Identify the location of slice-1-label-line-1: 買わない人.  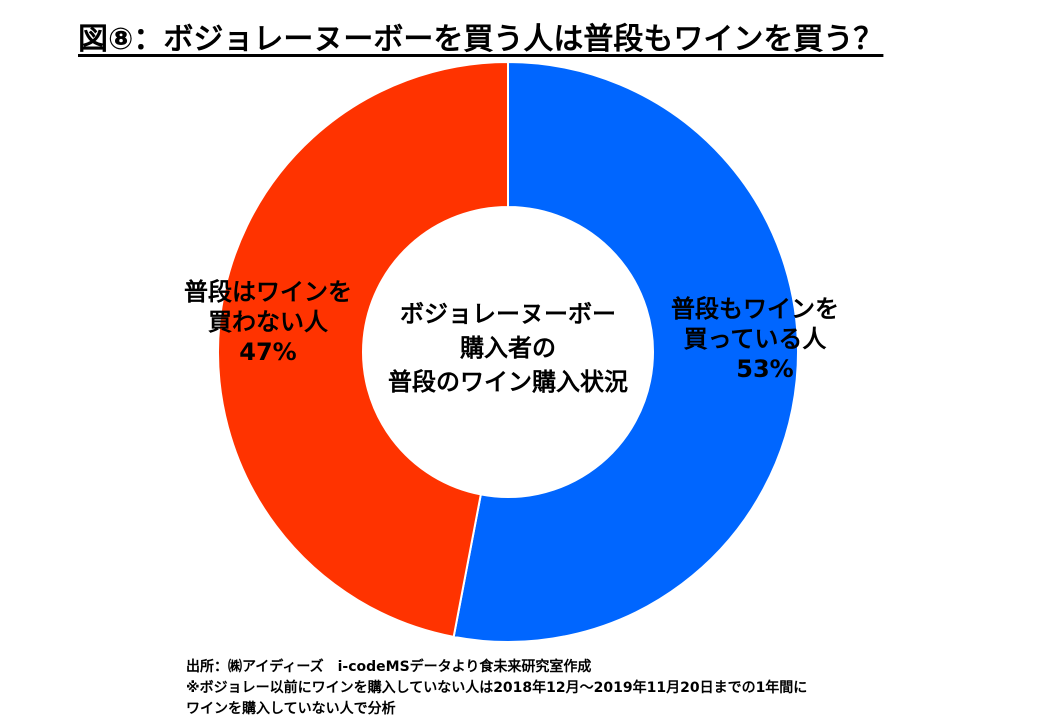
(268, 322).